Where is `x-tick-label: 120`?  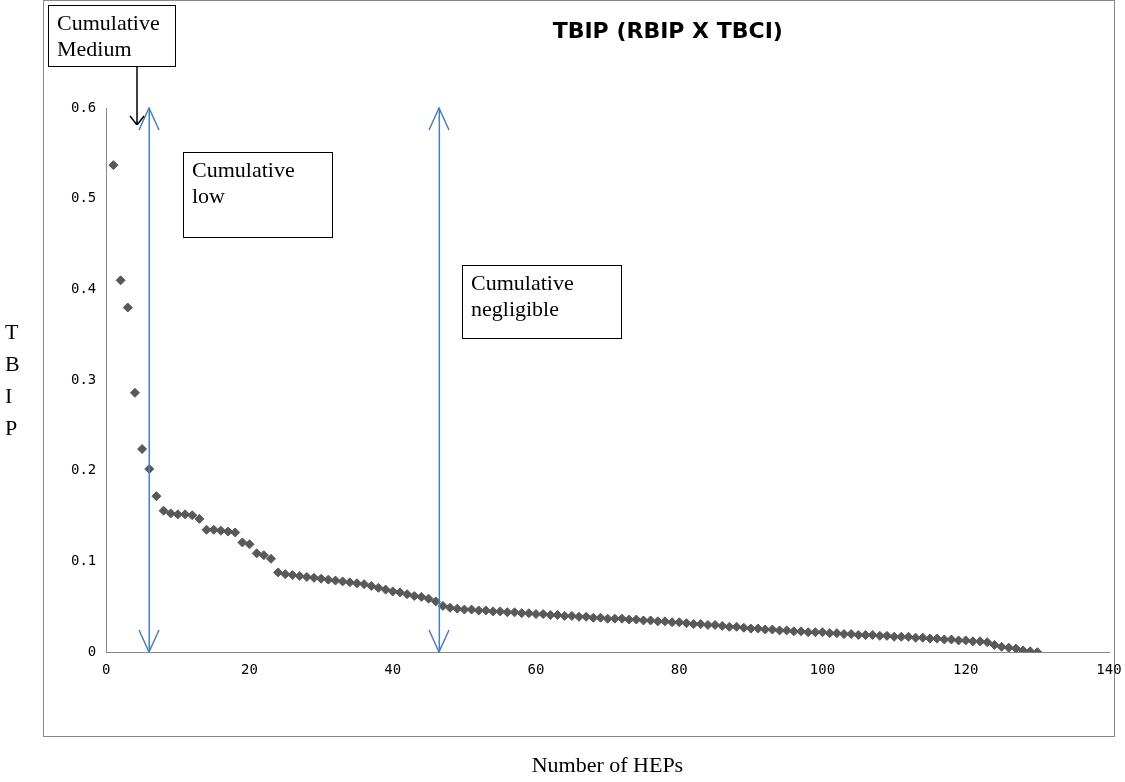 x-tick-label: 120 is located at coordinates (966, 669).